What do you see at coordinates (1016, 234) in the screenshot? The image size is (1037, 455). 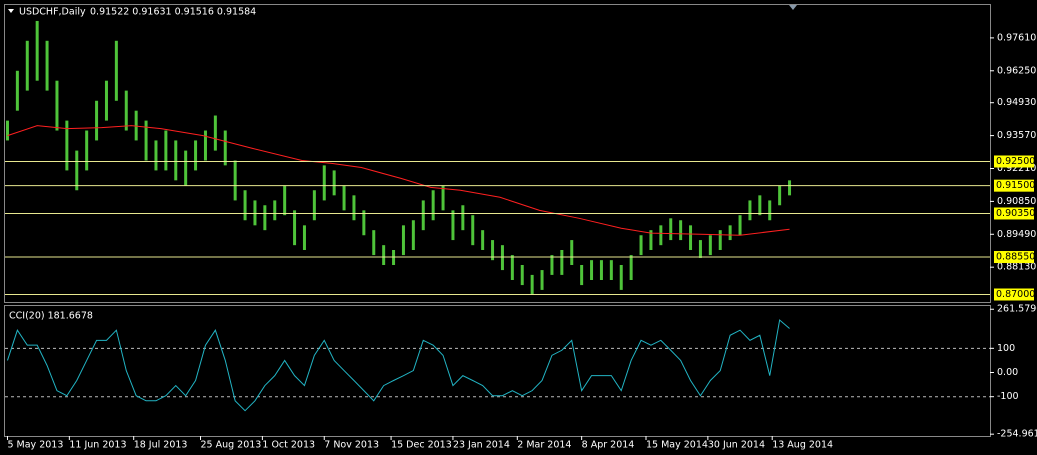 I see `y-tick-label: 0.89490` at bounding box center [1016, 234].